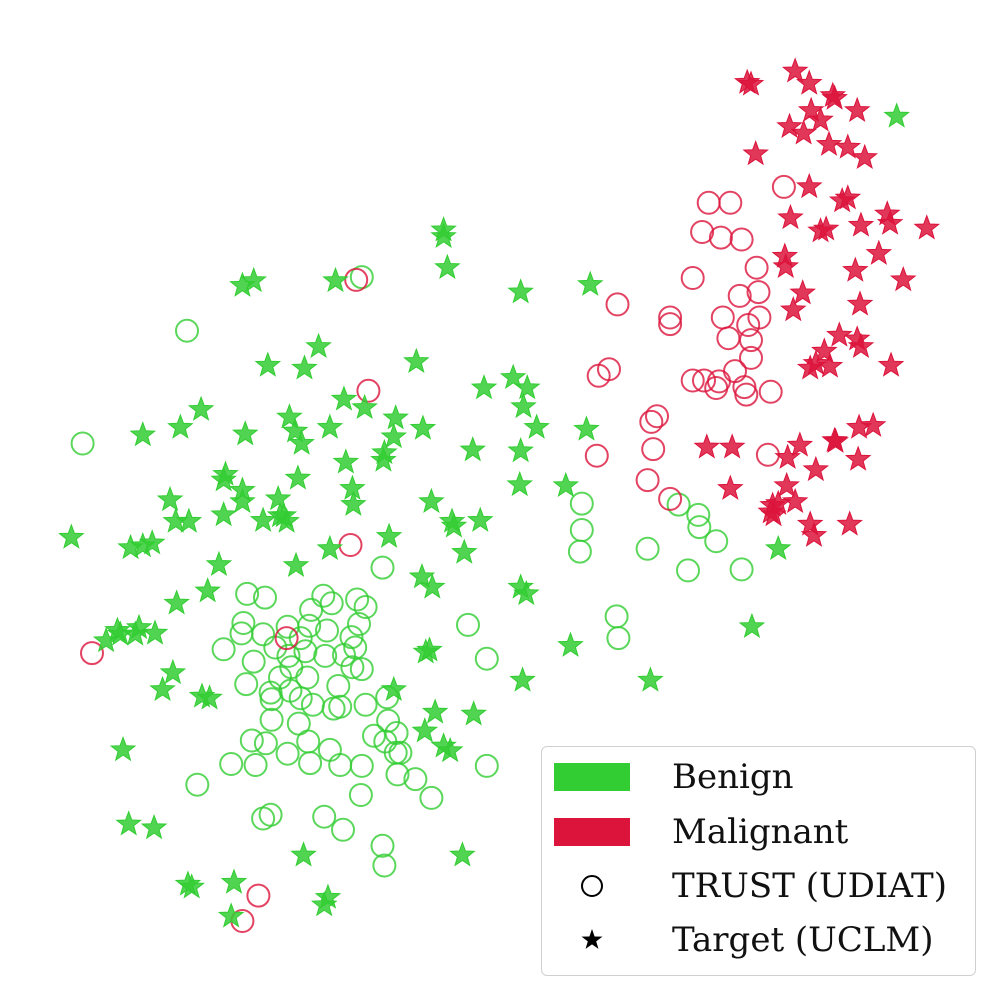  What do you see at coordinates (750, 886) in the screenshot?
I see `legend-item-trust-udiat: TRUST (UDIAT)` at bounding box center [750, 886].